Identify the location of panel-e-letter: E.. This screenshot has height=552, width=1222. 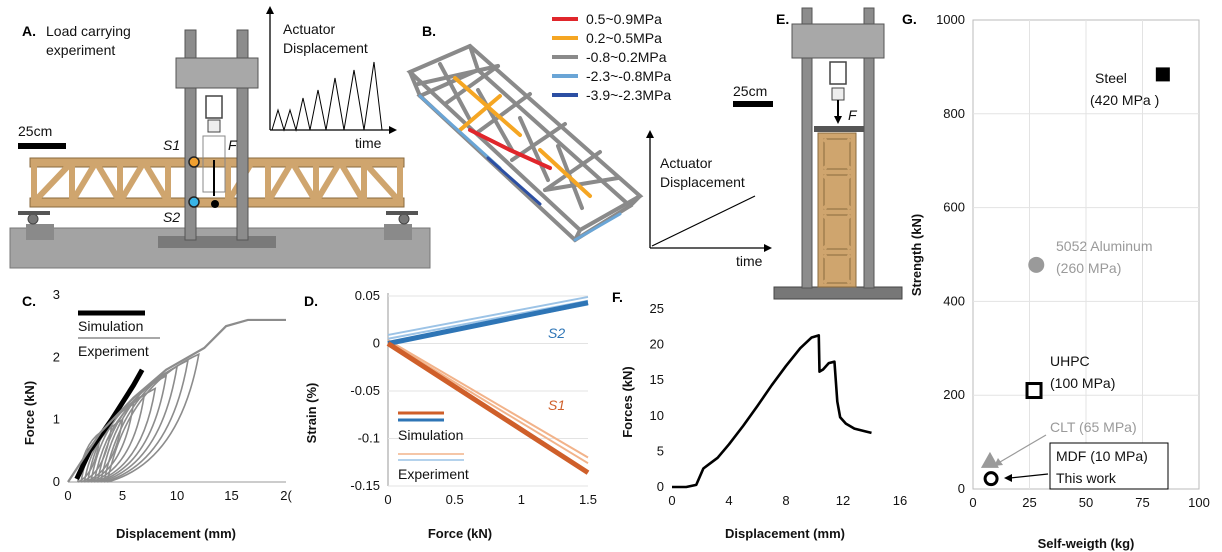
(782, 19).